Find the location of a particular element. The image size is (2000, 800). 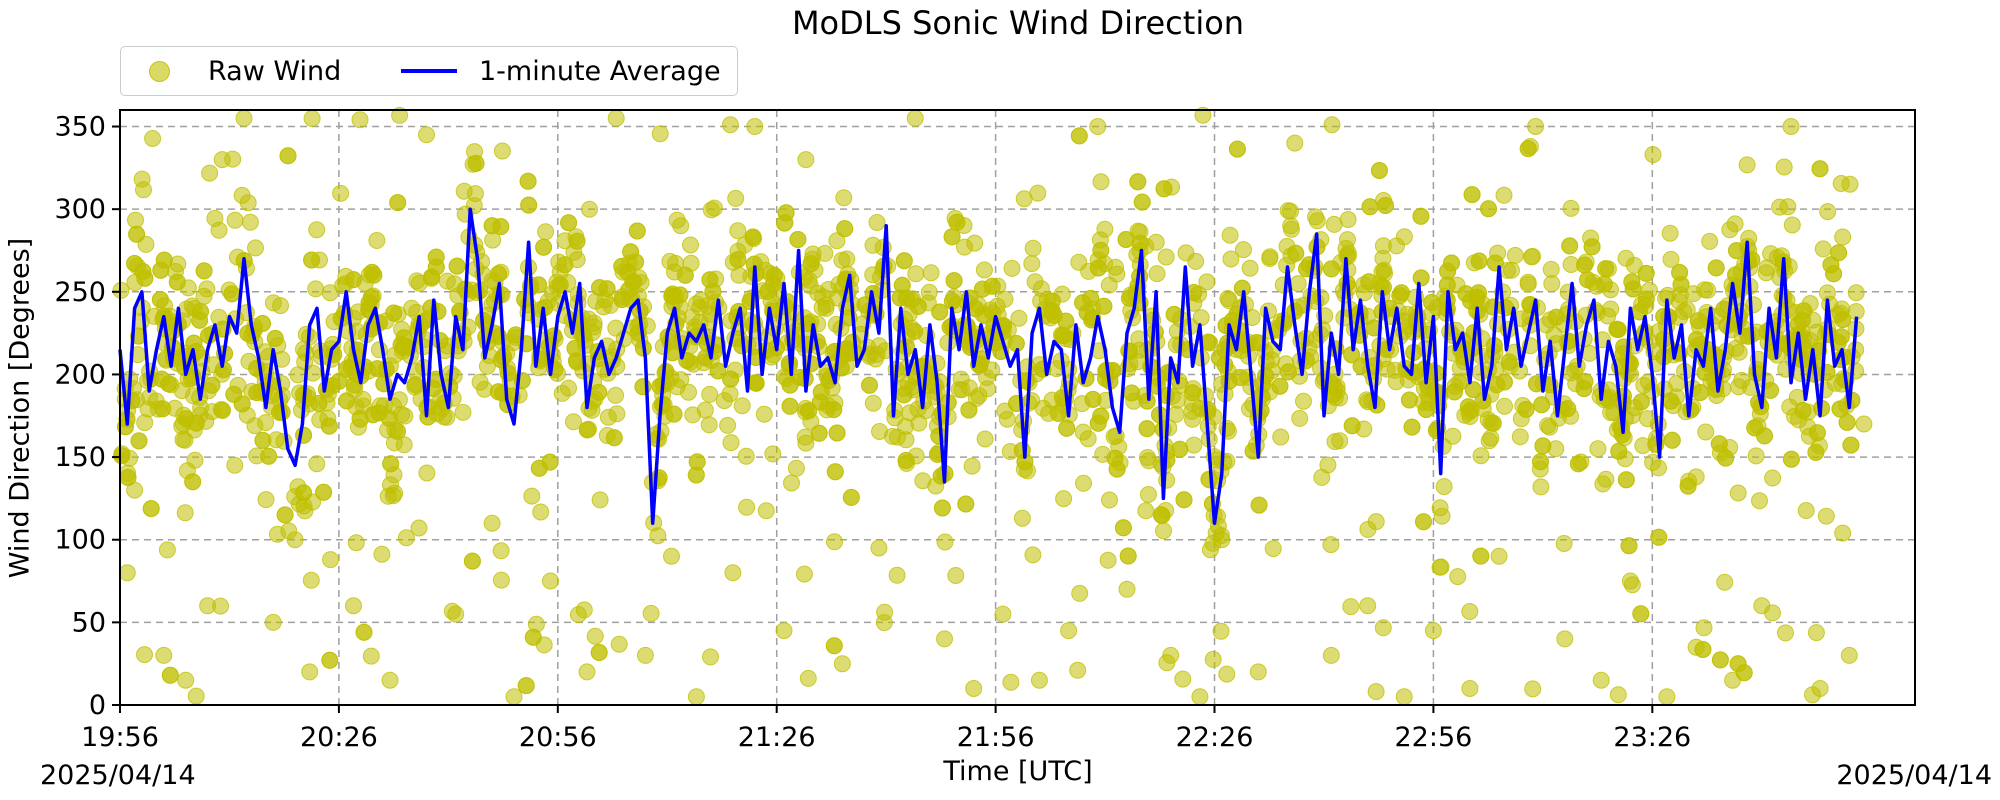

legend: Raw Wind 1-minute Average is located at coordinates (429, 71).